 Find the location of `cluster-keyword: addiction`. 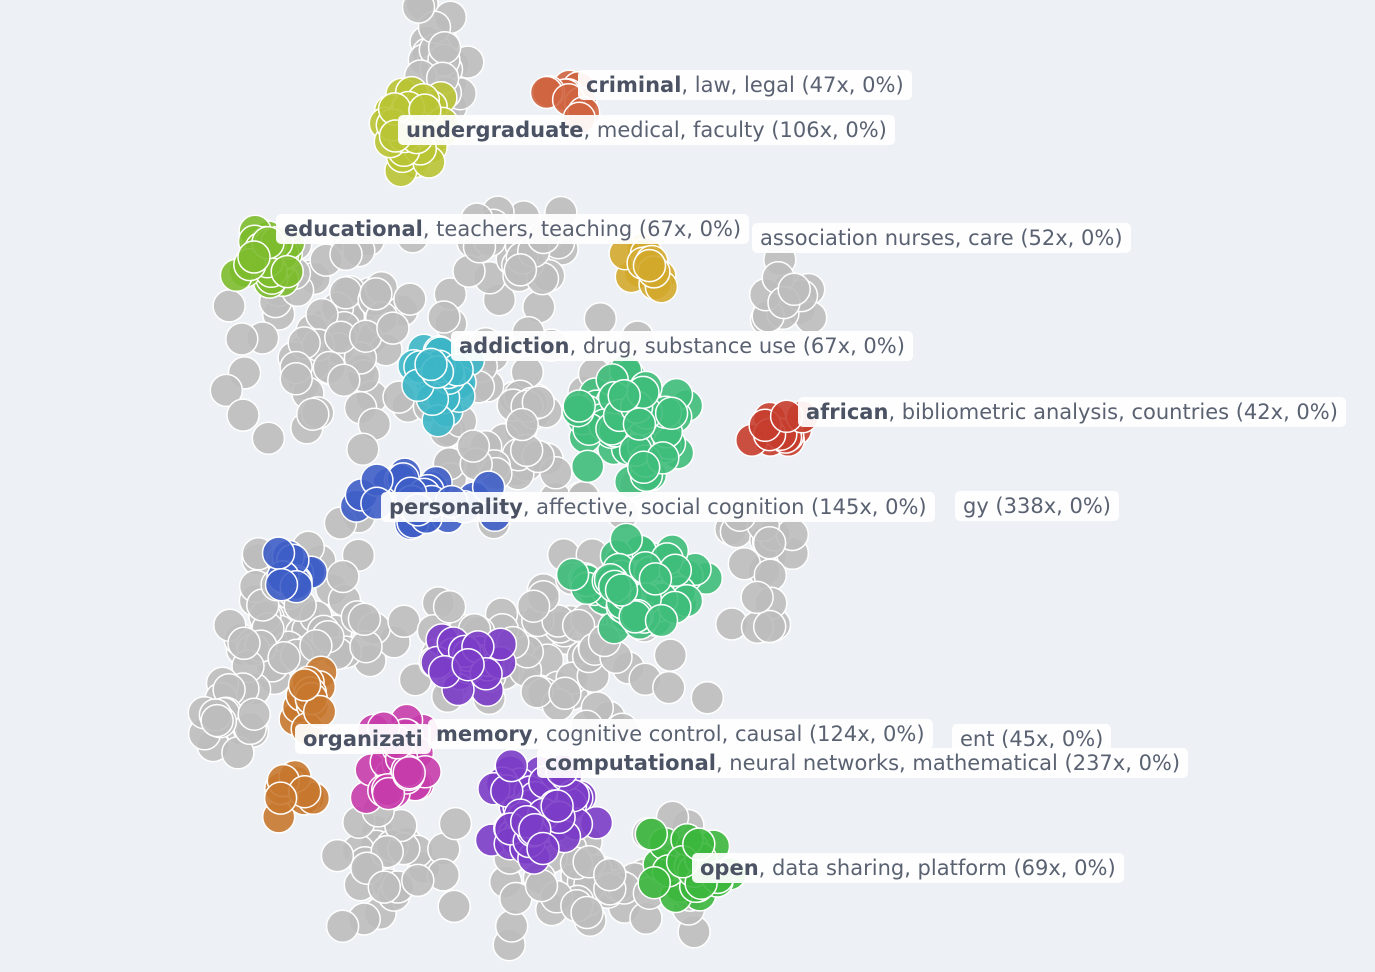

cluster-keyword: addiction is located at coordinates (514, 346).